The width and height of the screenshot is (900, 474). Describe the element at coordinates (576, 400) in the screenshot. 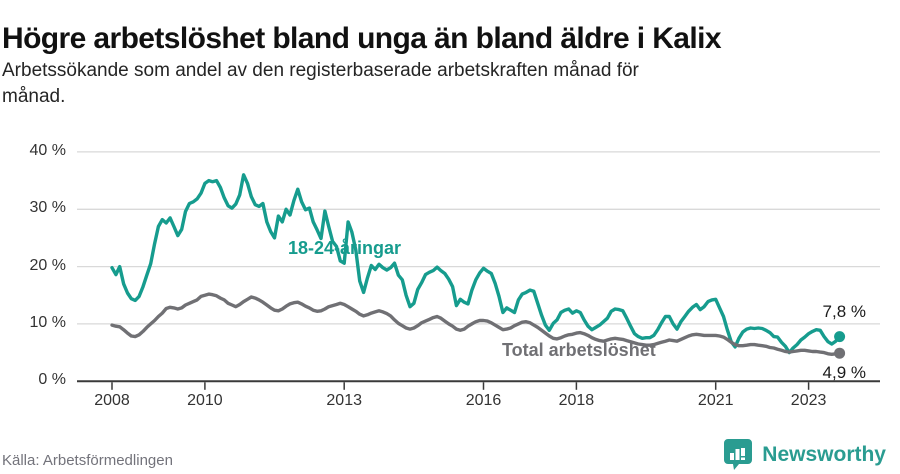

I see `x-axis-tick-label: 2018` at that location.